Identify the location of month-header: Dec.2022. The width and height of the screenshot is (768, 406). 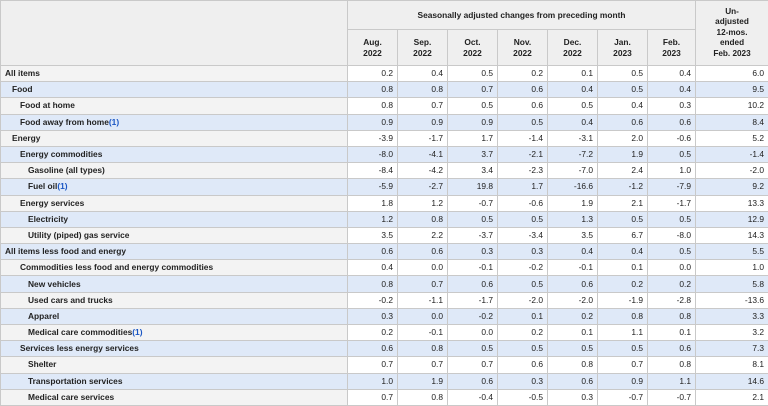
(573, 48).